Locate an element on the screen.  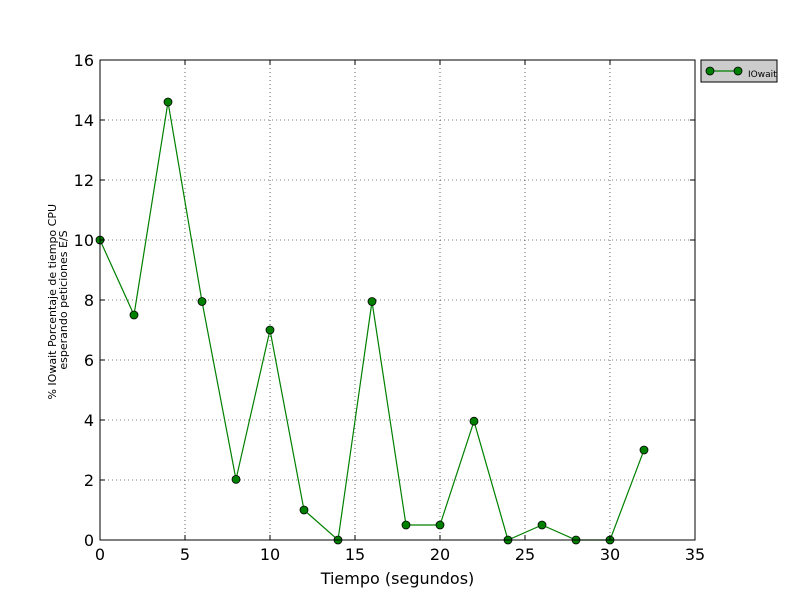
x-tick-label: 25 is located at coordinates (525, 554).